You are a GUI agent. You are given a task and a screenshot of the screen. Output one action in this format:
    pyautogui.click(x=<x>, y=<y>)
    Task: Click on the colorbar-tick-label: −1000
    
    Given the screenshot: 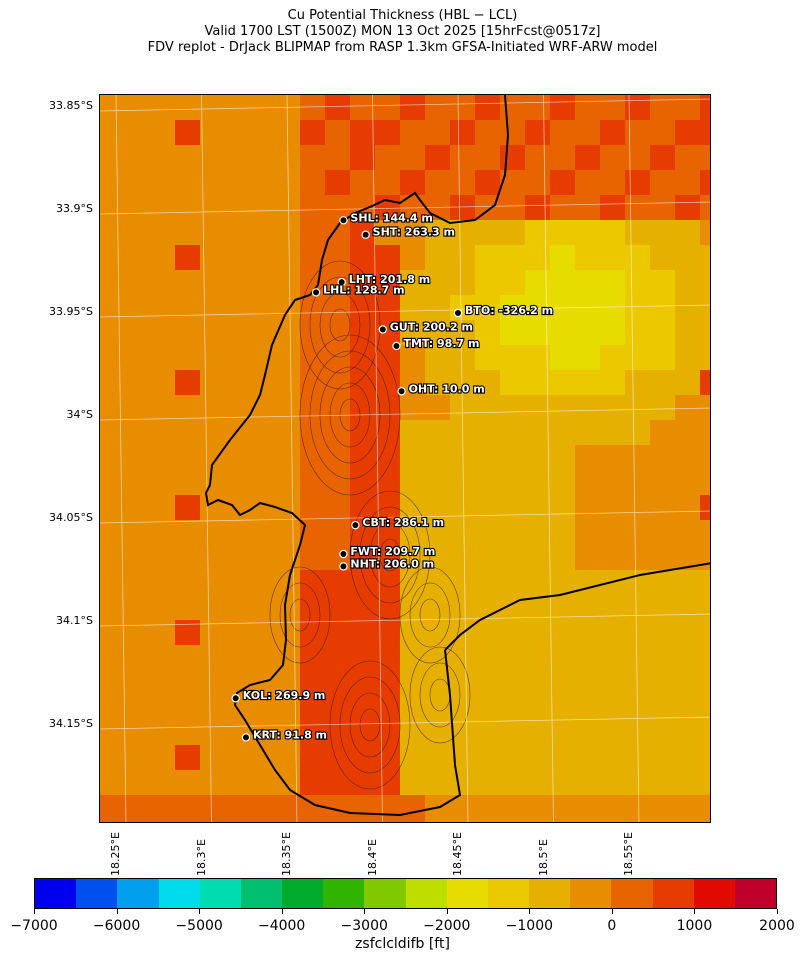 What is the action you would take?
    pyautogui.click(x=529, y=926)
    